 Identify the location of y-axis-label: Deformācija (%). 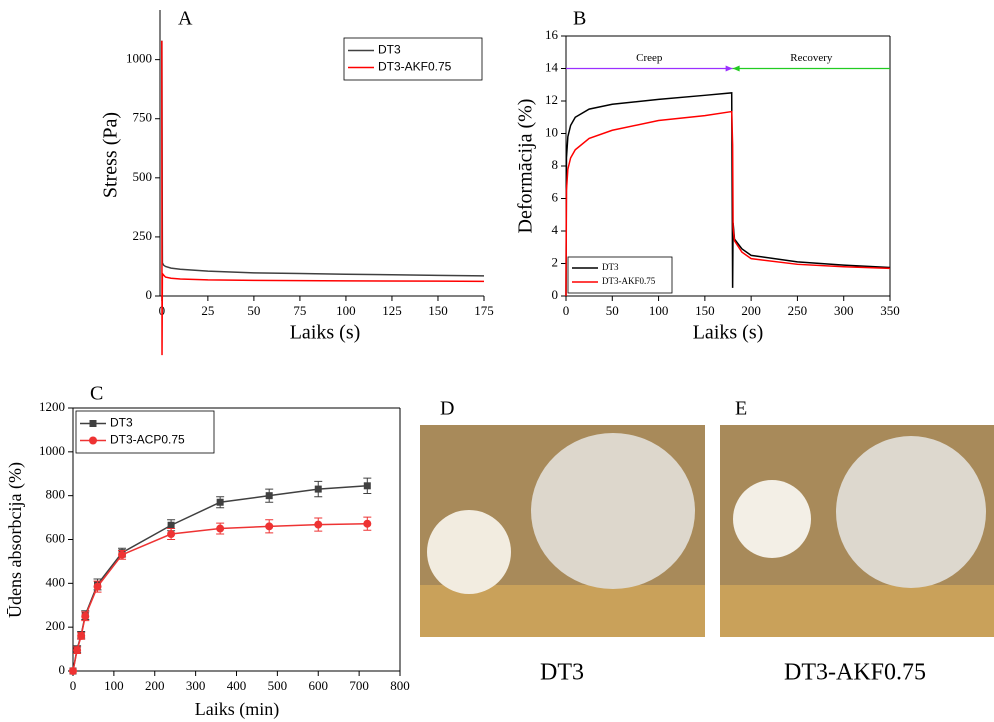
(526, 166).